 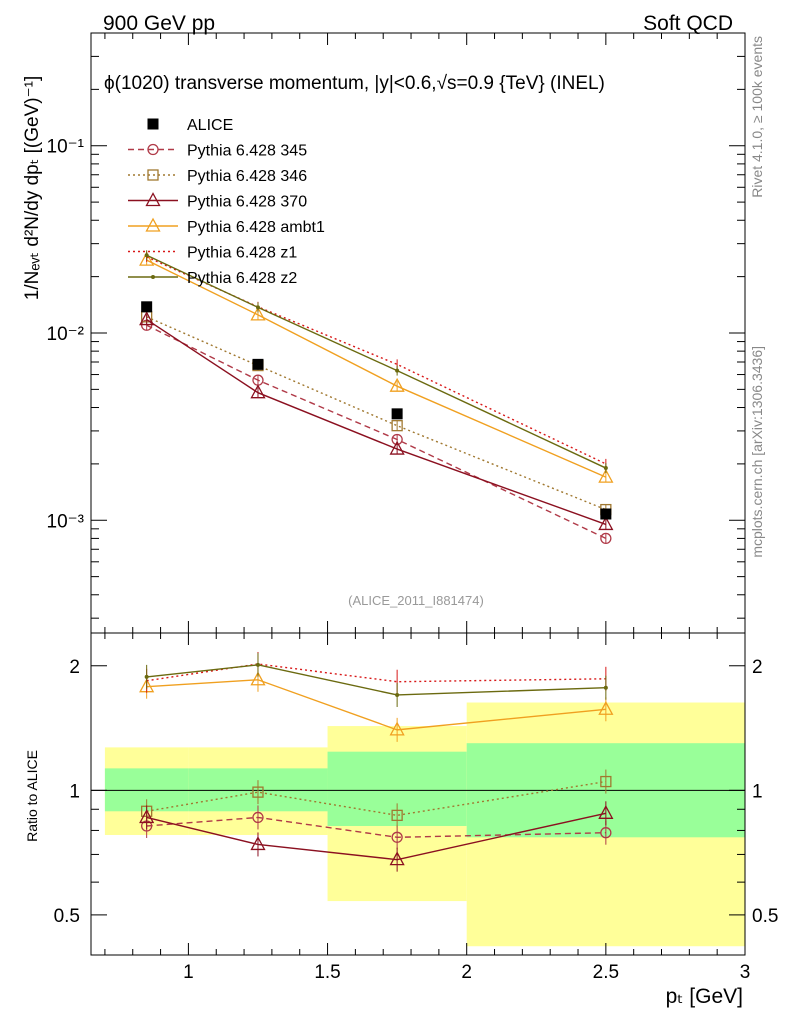 What do you see at coordinates (74, 667) in the screenshot?
I see `ratio-tick-label: 2` at bounding box center [74, 667].